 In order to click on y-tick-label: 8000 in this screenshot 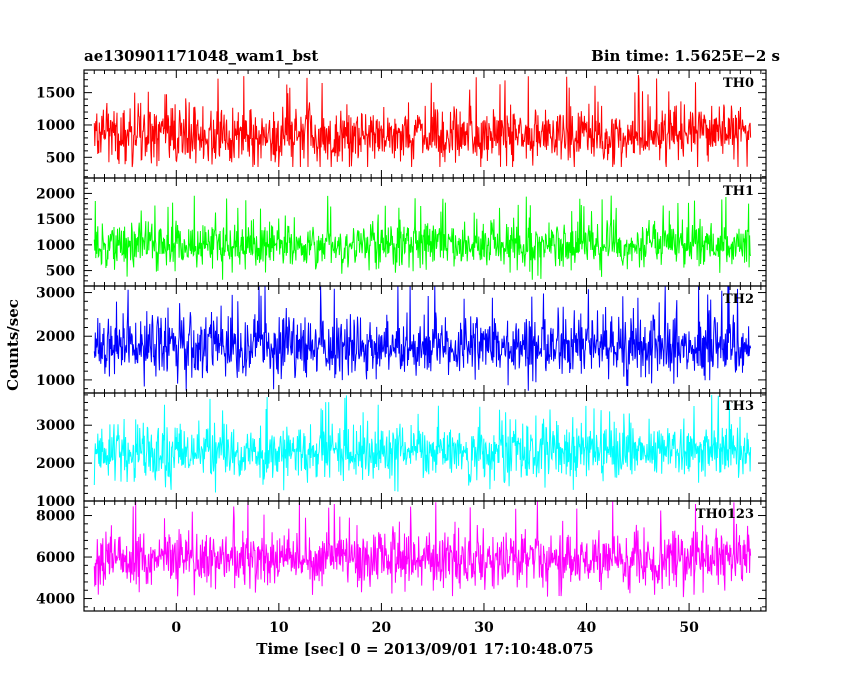, I will do `click(55, 517)`.